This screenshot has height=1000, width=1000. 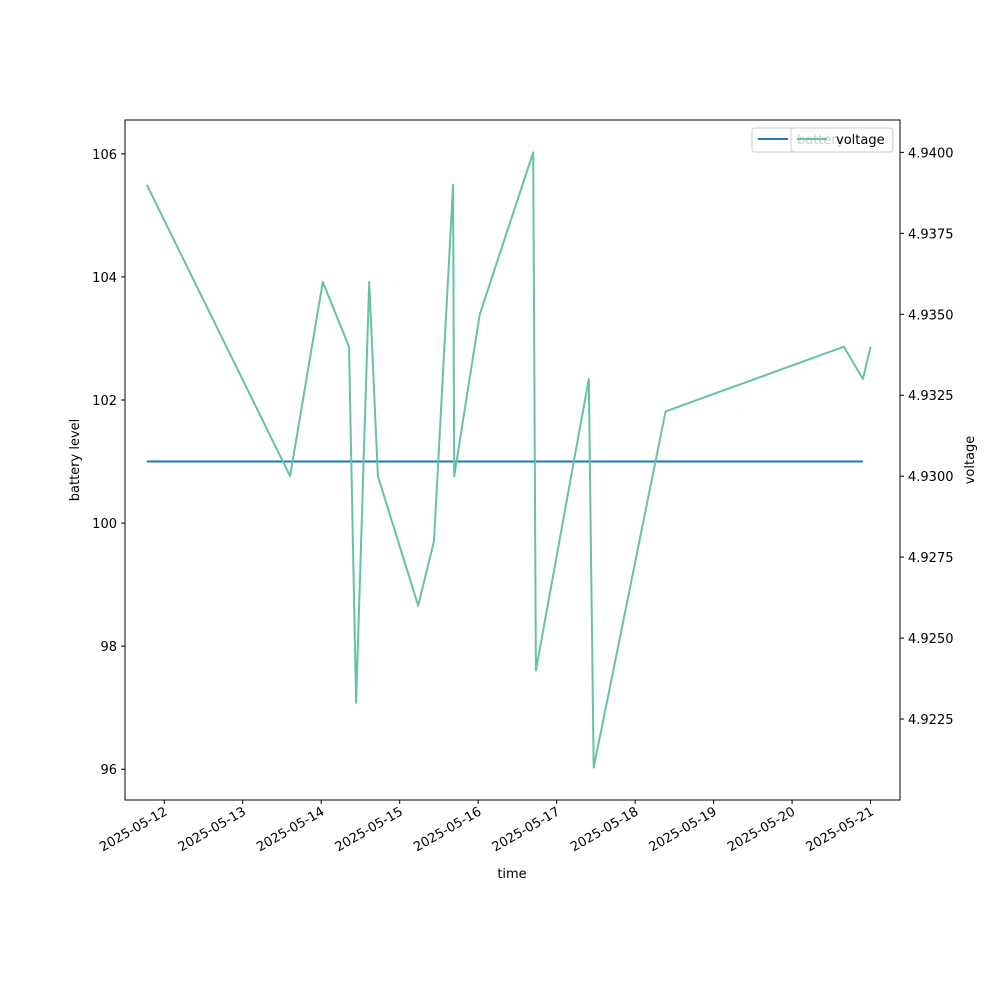 I want to click on x-tick-label: 2025-05-19, so click(x=683, y=829).